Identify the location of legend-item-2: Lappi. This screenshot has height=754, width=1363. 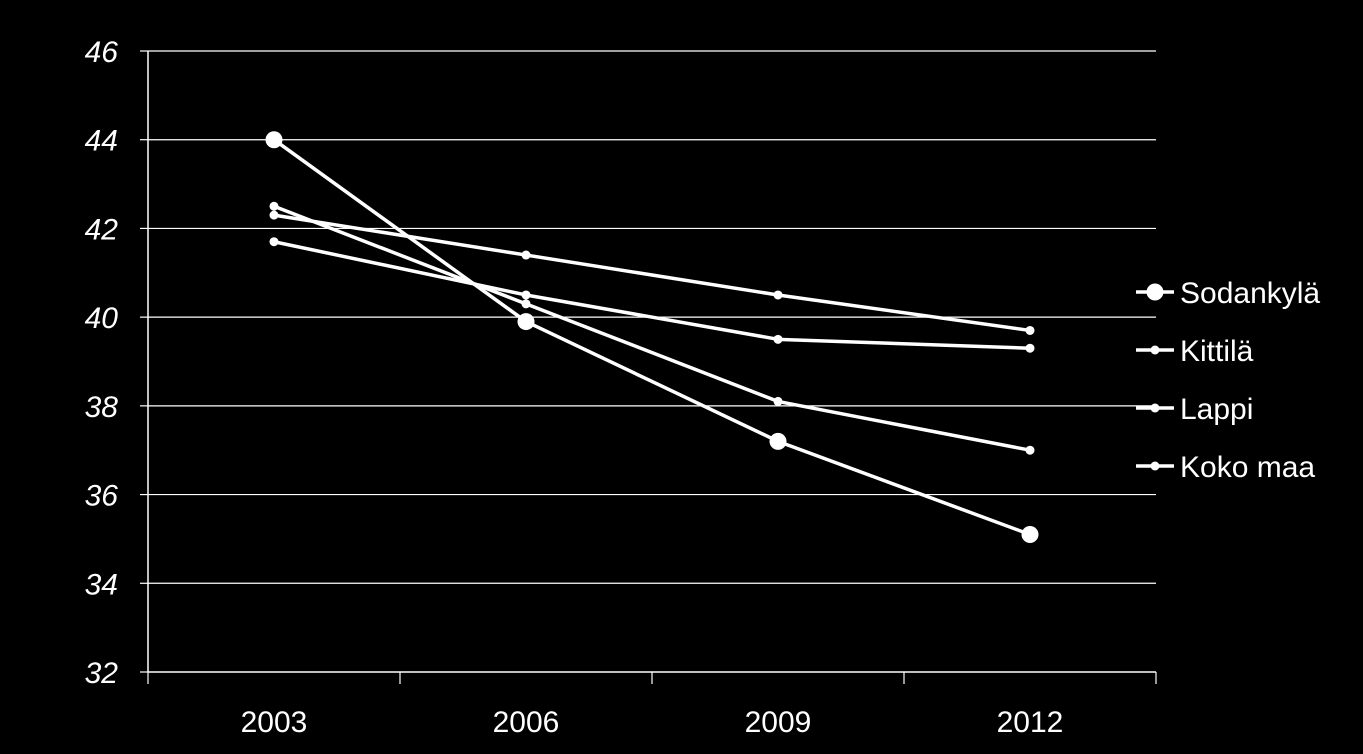
(1194, 409).